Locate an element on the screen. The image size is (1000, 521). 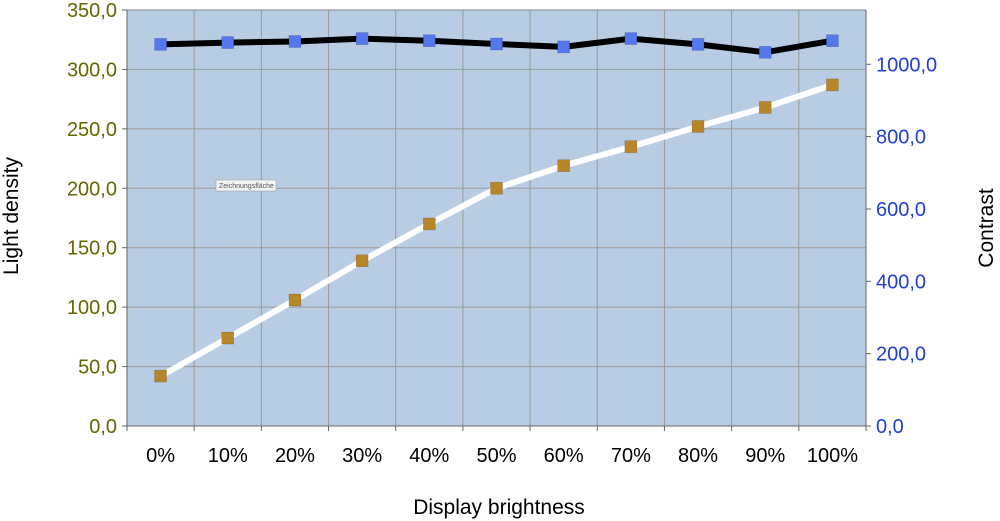
x-axis-title: Display brightness is located at coordinates (499, 507).